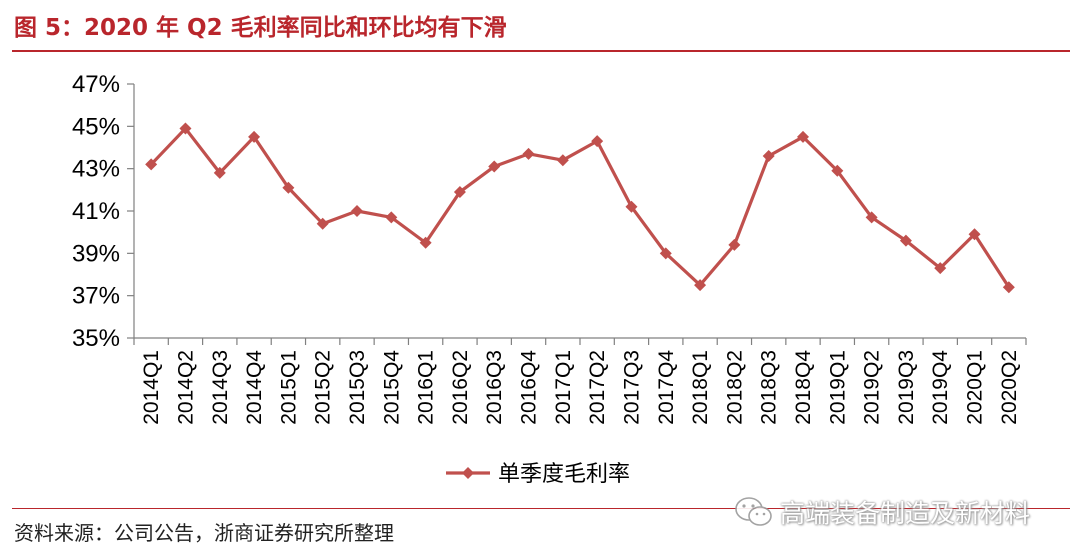 The height and width of the screenshot is (558, 1080). What do you see at coordinates (529, 387) in the screenshot?
I see `x-tick-label: 2016Q4` at bounding box center [529, 387].